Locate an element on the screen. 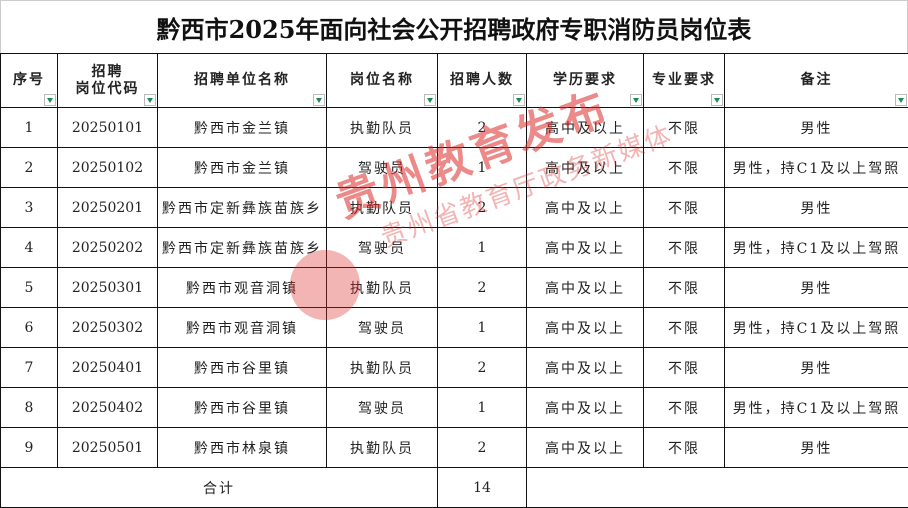 The image size is (908, 508). header-label: 专业要求 is located at coordinates (684, 80).